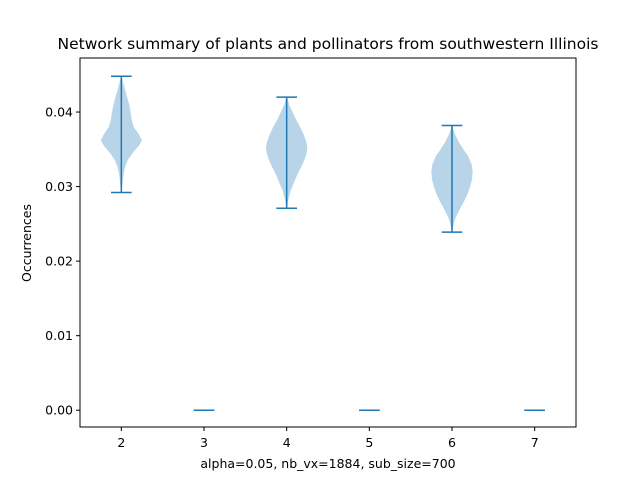  I want to click on y-tick-label: 0.01, so click(59, 335).